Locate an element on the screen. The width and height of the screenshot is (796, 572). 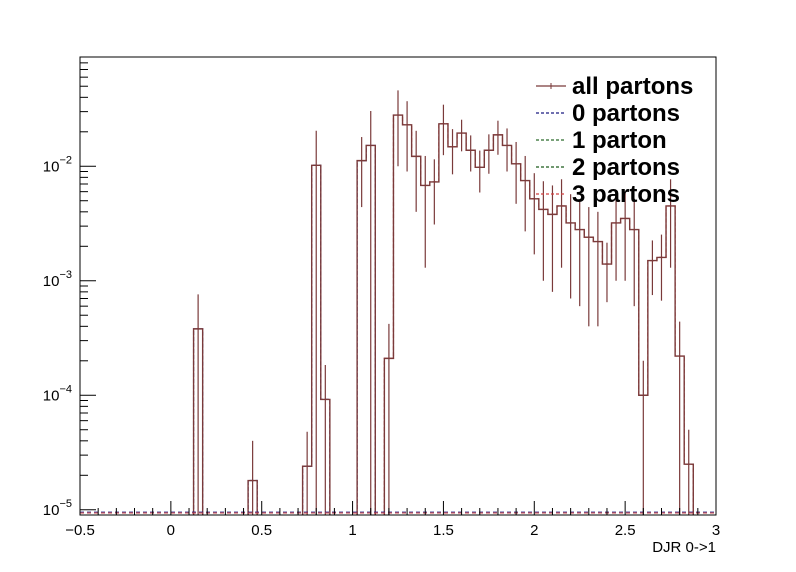
legend-label: 1 parton is located at coordinates (619, 140).